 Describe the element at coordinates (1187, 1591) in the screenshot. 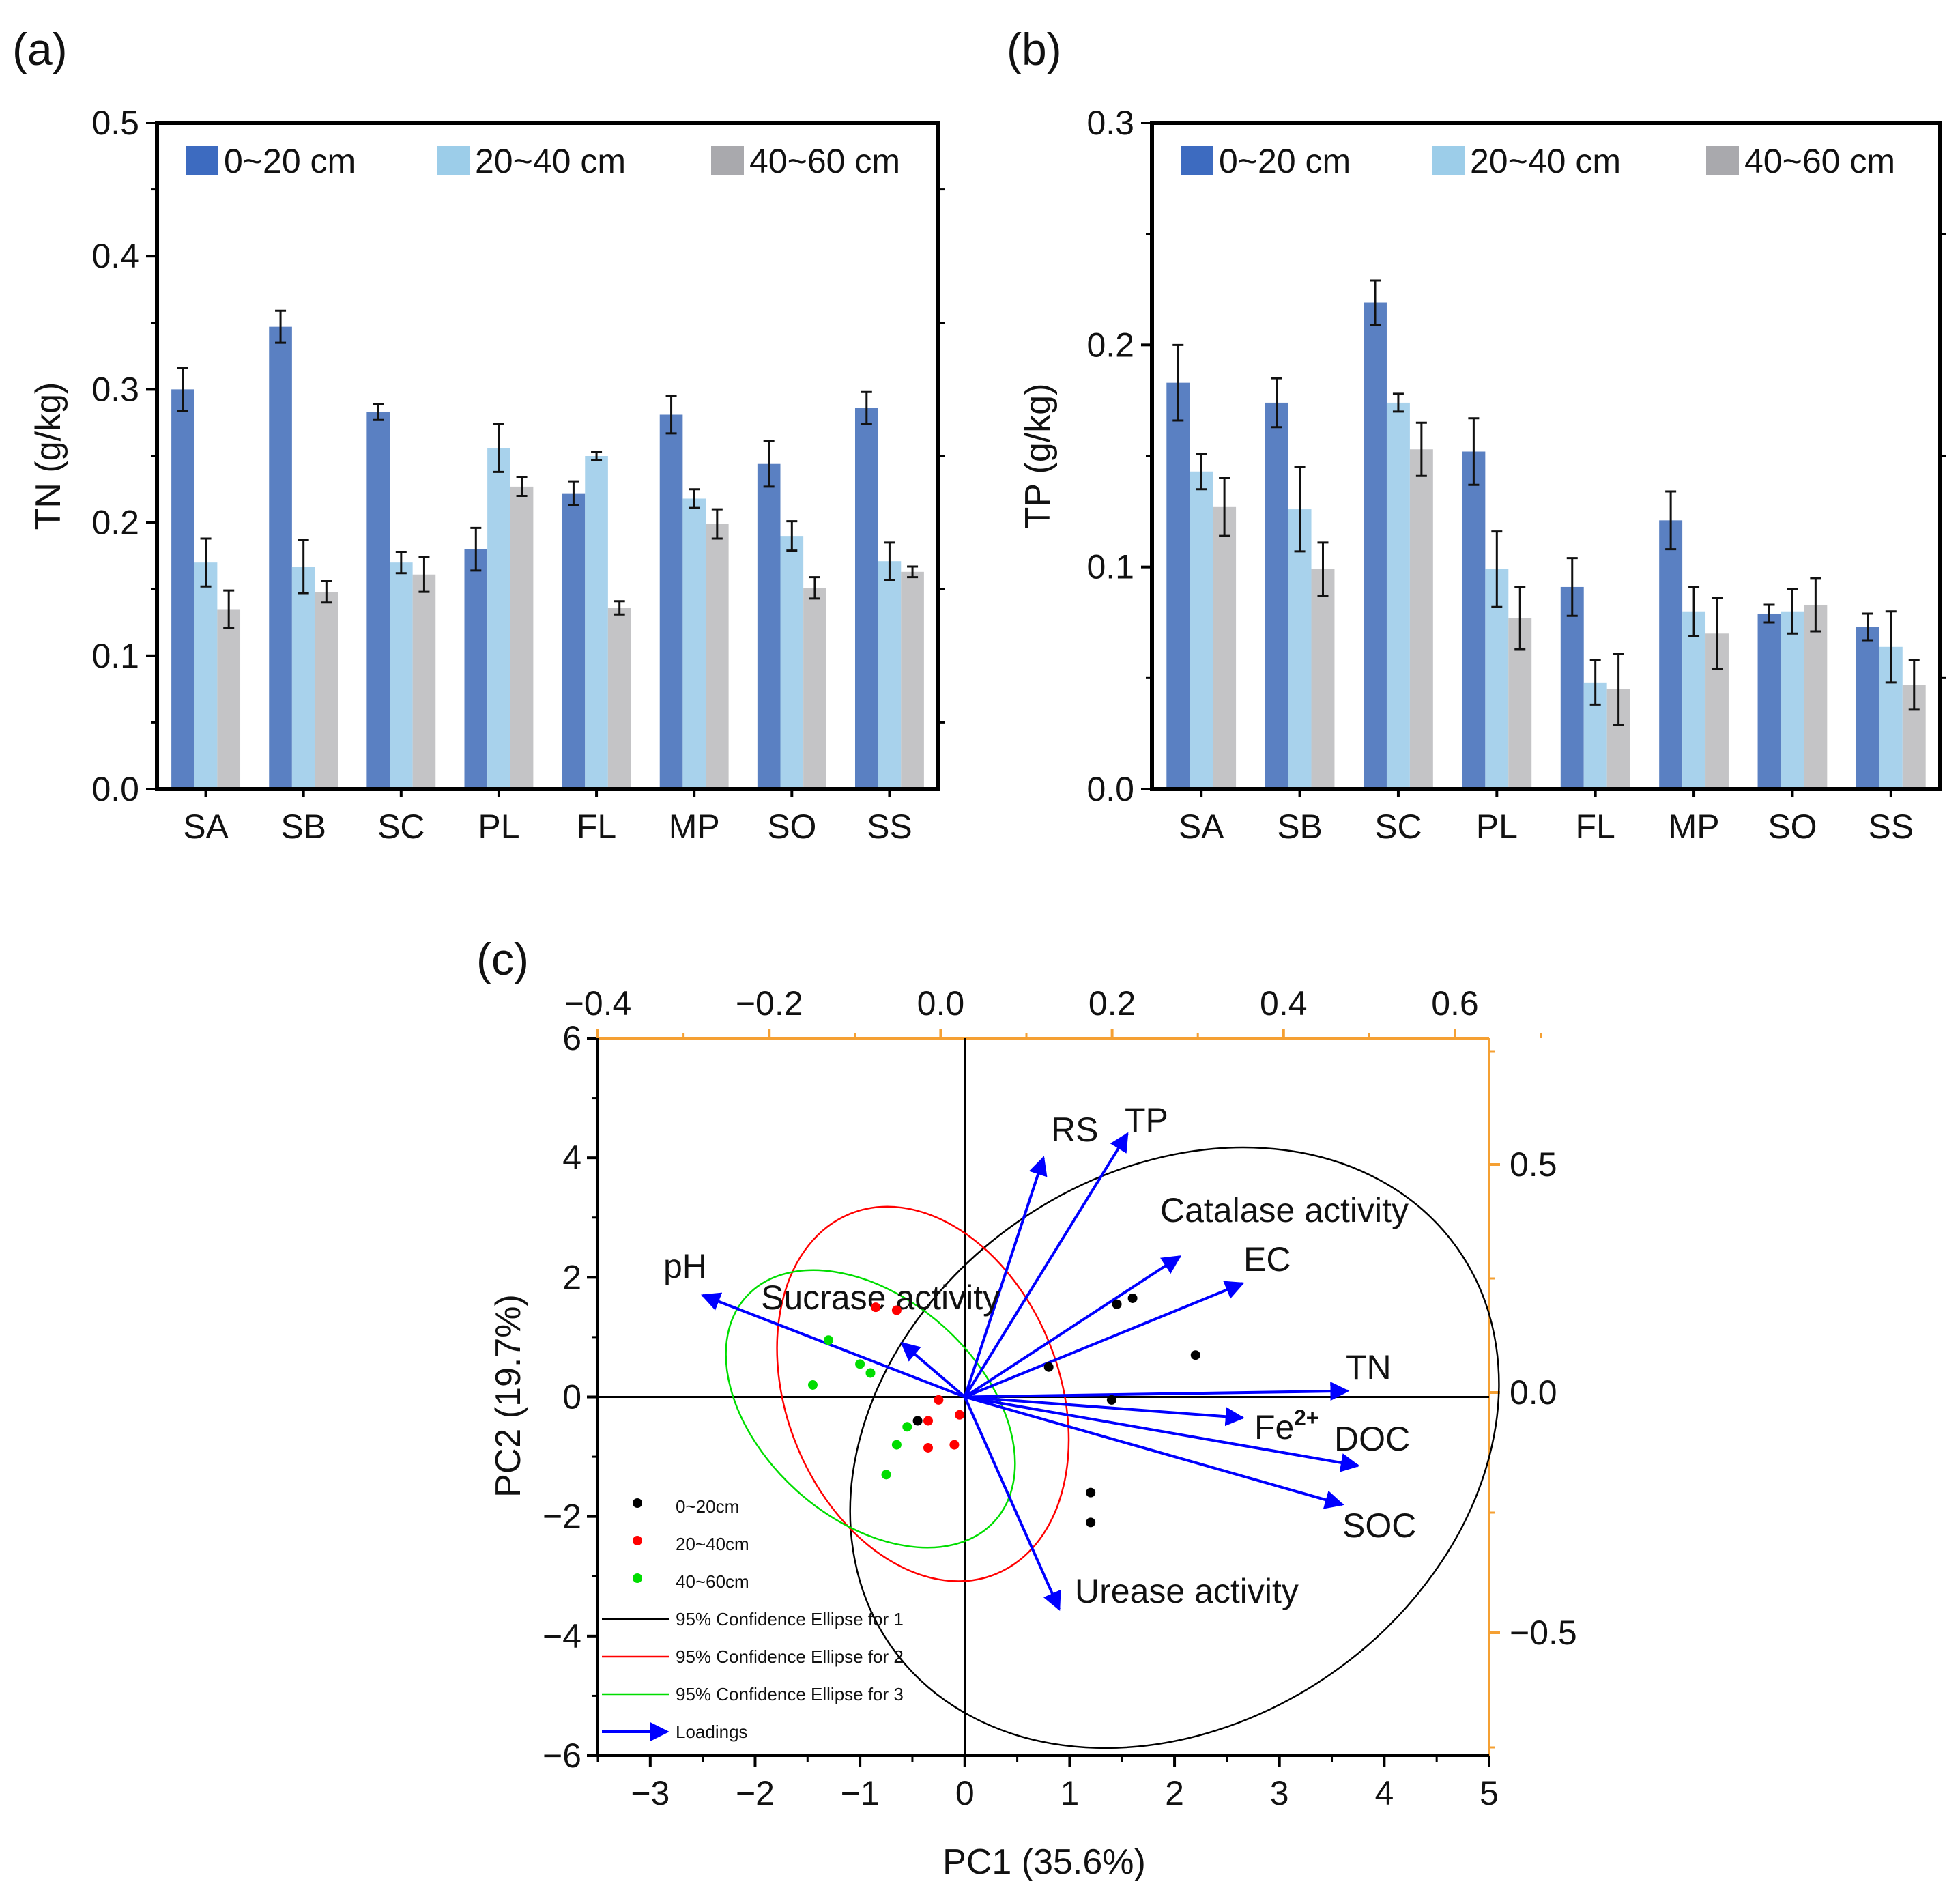

I see `pca-loading-label: Urease activity` at that location.